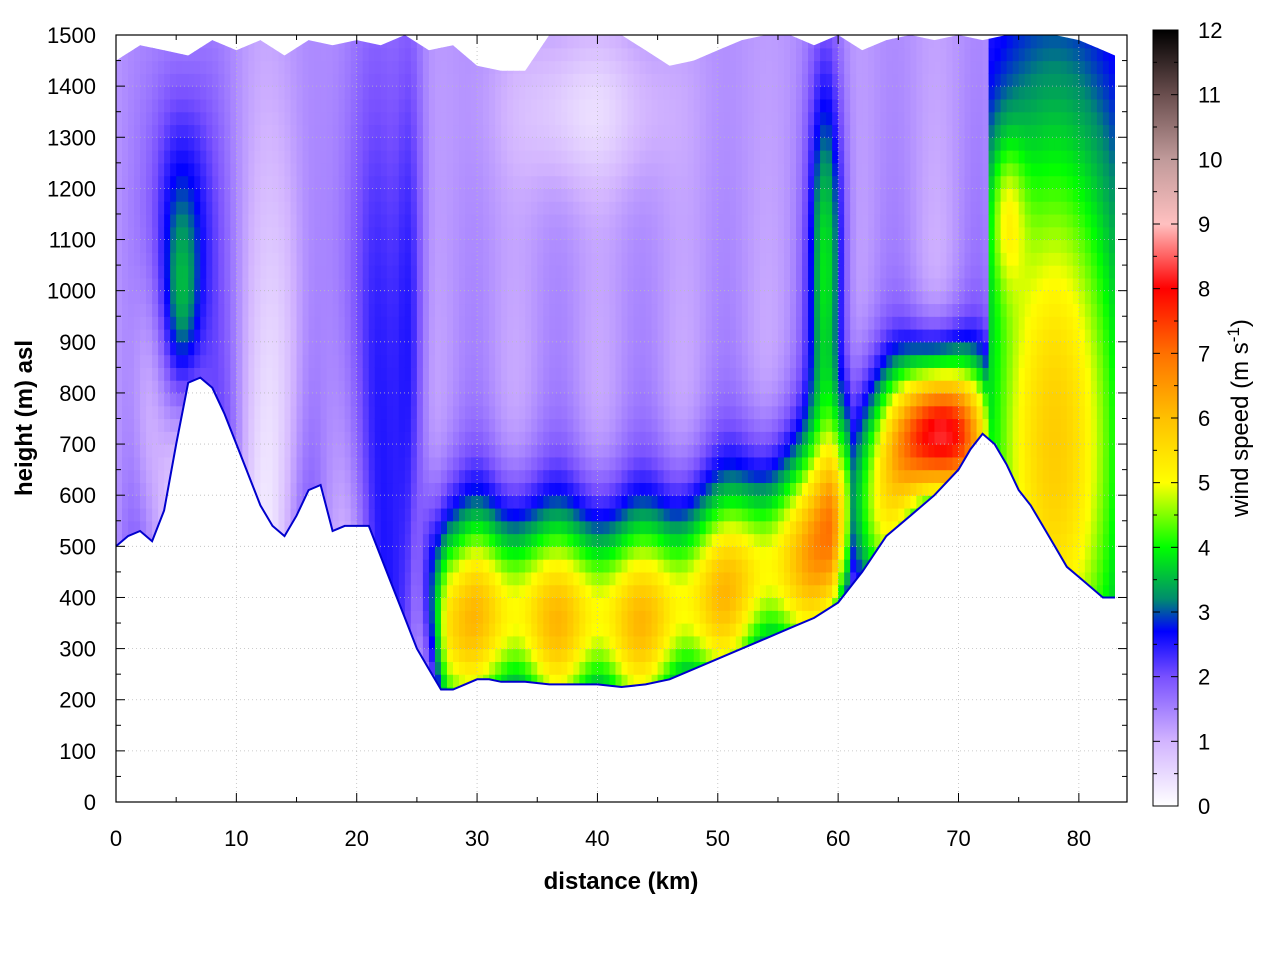  I want to click on field-cell-2081, so click(444, 630).